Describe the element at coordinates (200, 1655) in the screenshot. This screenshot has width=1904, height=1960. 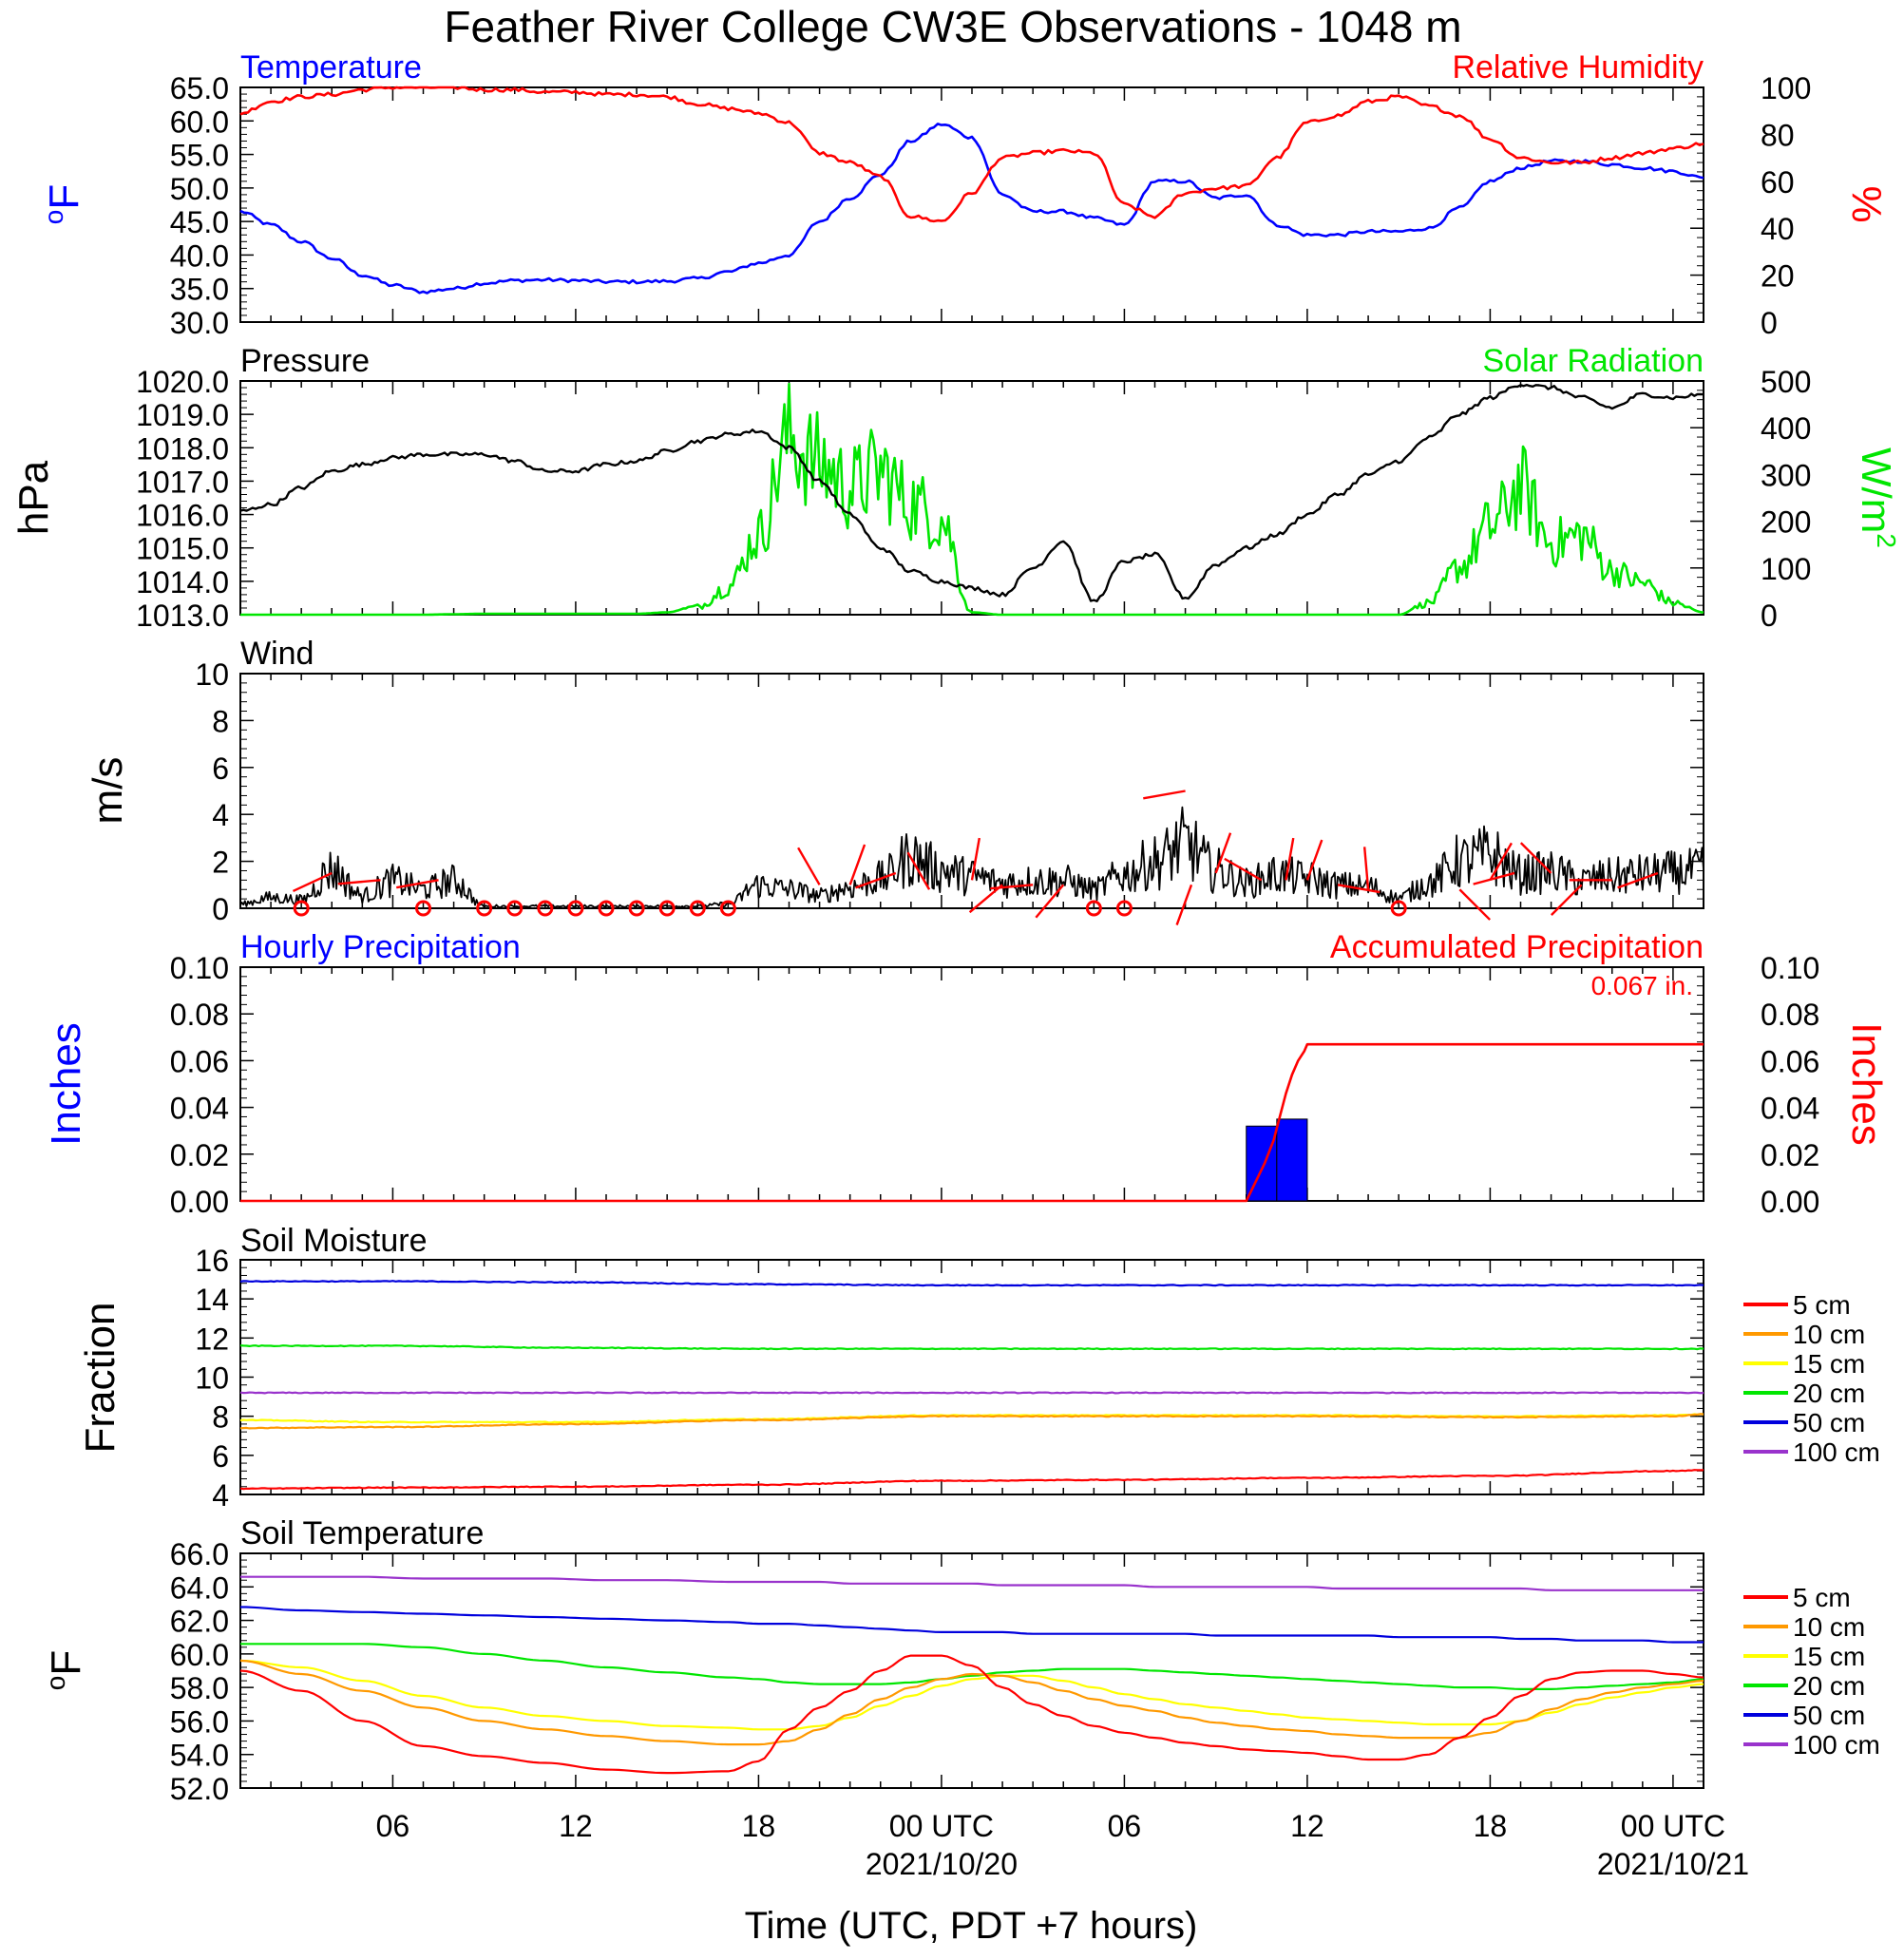
I see `y-tick-label: 60.0` at that location.